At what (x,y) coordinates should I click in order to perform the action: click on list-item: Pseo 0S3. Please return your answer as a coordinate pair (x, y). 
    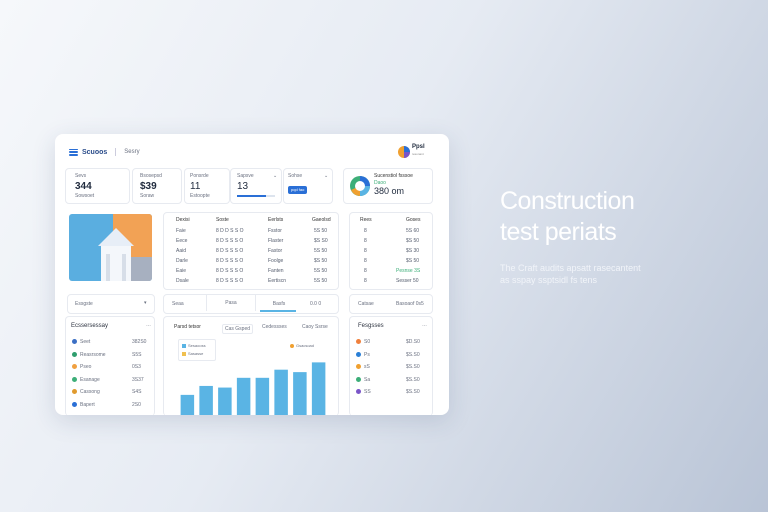
    Looking at the image, I should click on (110, 367).